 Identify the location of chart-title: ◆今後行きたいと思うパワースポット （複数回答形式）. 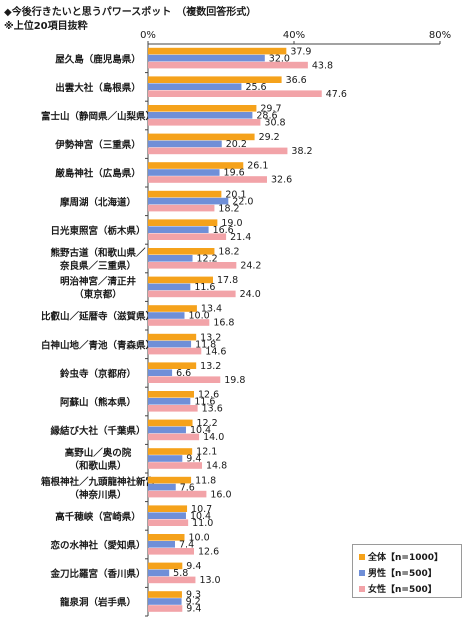
(130, 12).